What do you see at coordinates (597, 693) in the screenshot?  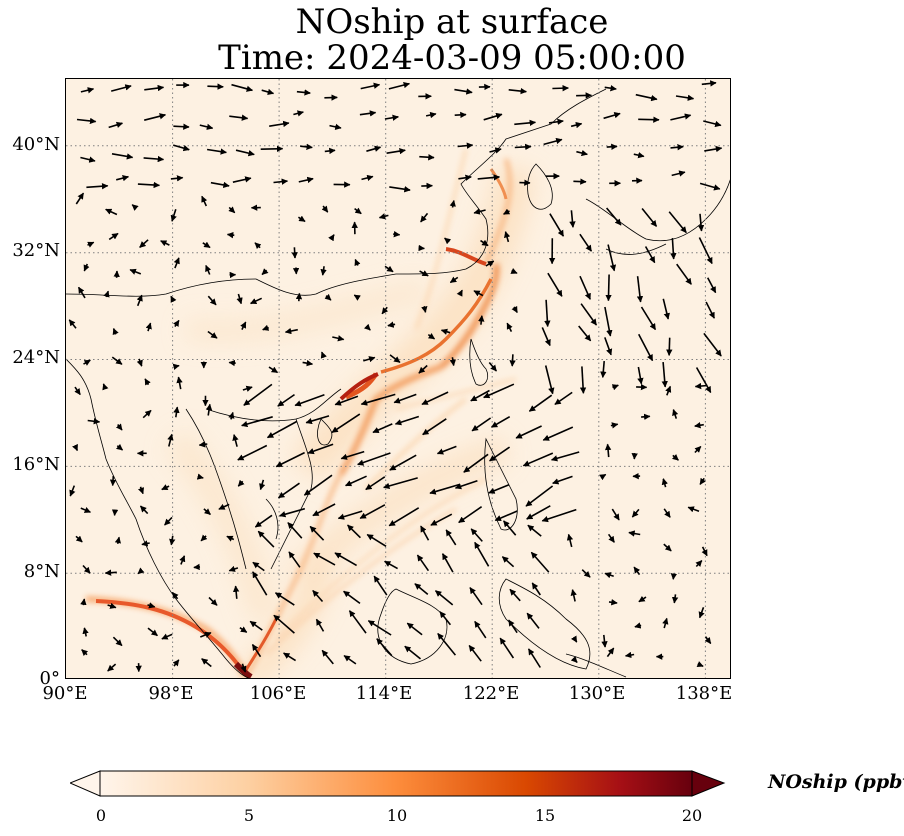 I see `x-tick-130e: 130°E` at bounding box center [597, 693].